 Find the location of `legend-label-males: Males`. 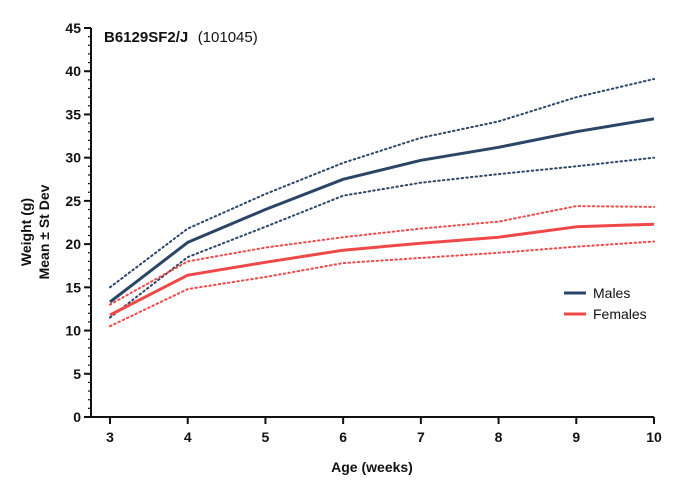

legend-label-males: Males is located at coordinates (611, 293).